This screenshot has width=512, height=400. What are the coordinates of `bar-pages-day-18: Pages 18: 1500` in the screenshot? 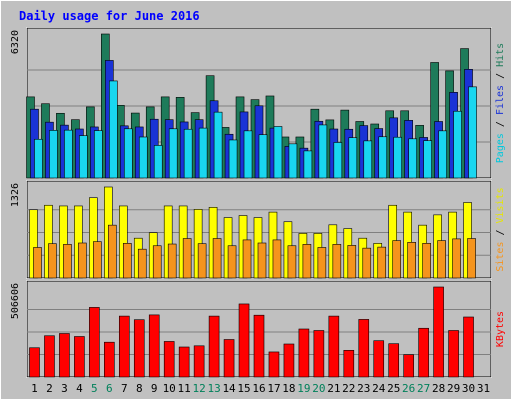 It's located at (293, 161).